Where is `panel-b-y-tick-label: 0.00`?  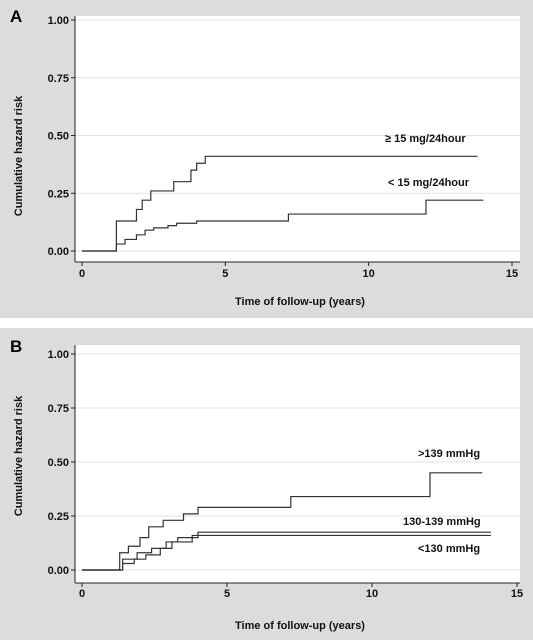 panel-b-y-tick-label: 0.00 is located at coordinates (58, 571).